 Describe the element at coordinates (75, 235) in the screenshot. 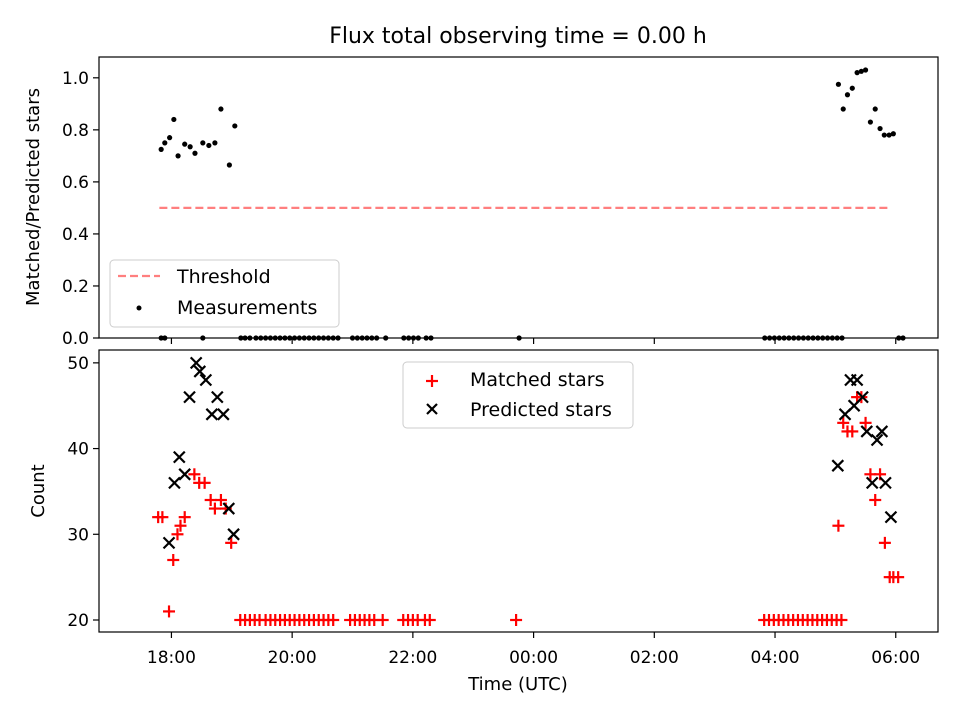

I see `y-tick-label: 0.4` at that location.